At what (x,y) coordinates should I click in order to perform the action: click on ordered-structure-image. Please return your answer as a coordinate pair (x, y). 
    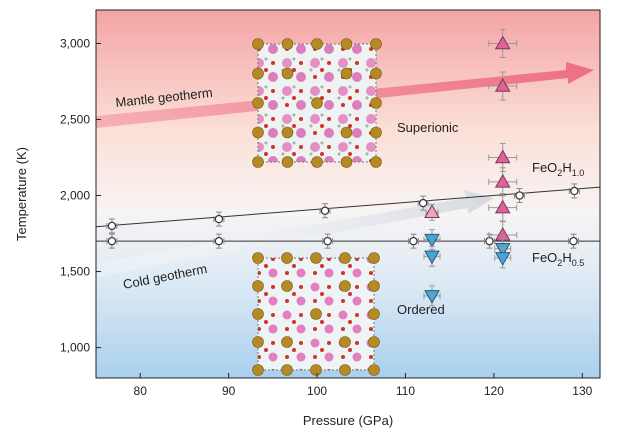
    Looking at the image, I should click on (316, 314).